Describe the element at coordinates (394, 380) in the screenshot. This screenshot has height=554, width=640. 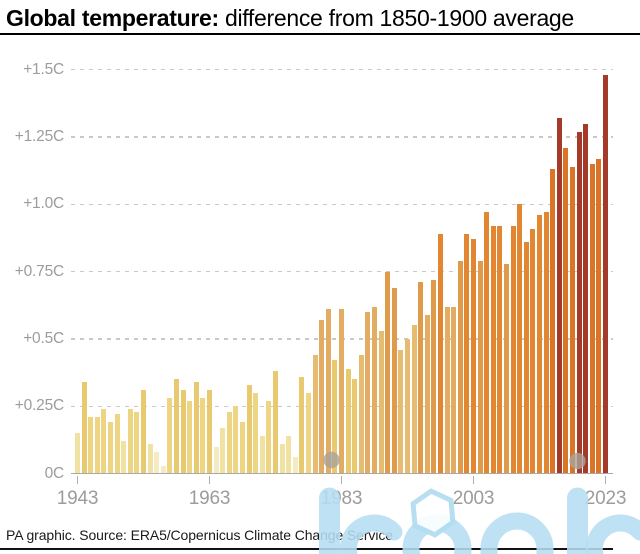
I see `bar-1991` at that location.